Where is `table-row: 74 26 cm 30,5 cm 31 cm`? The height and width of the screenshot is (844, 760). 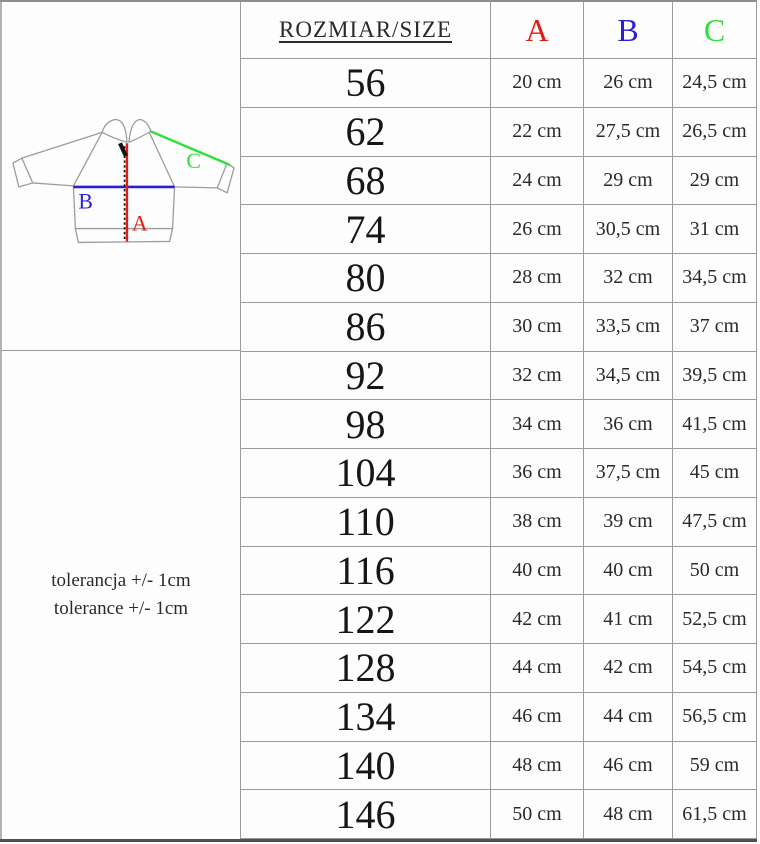
table-row: 74 26 cm 30,5 cm 31 cm is located at coordinates (498, 229).